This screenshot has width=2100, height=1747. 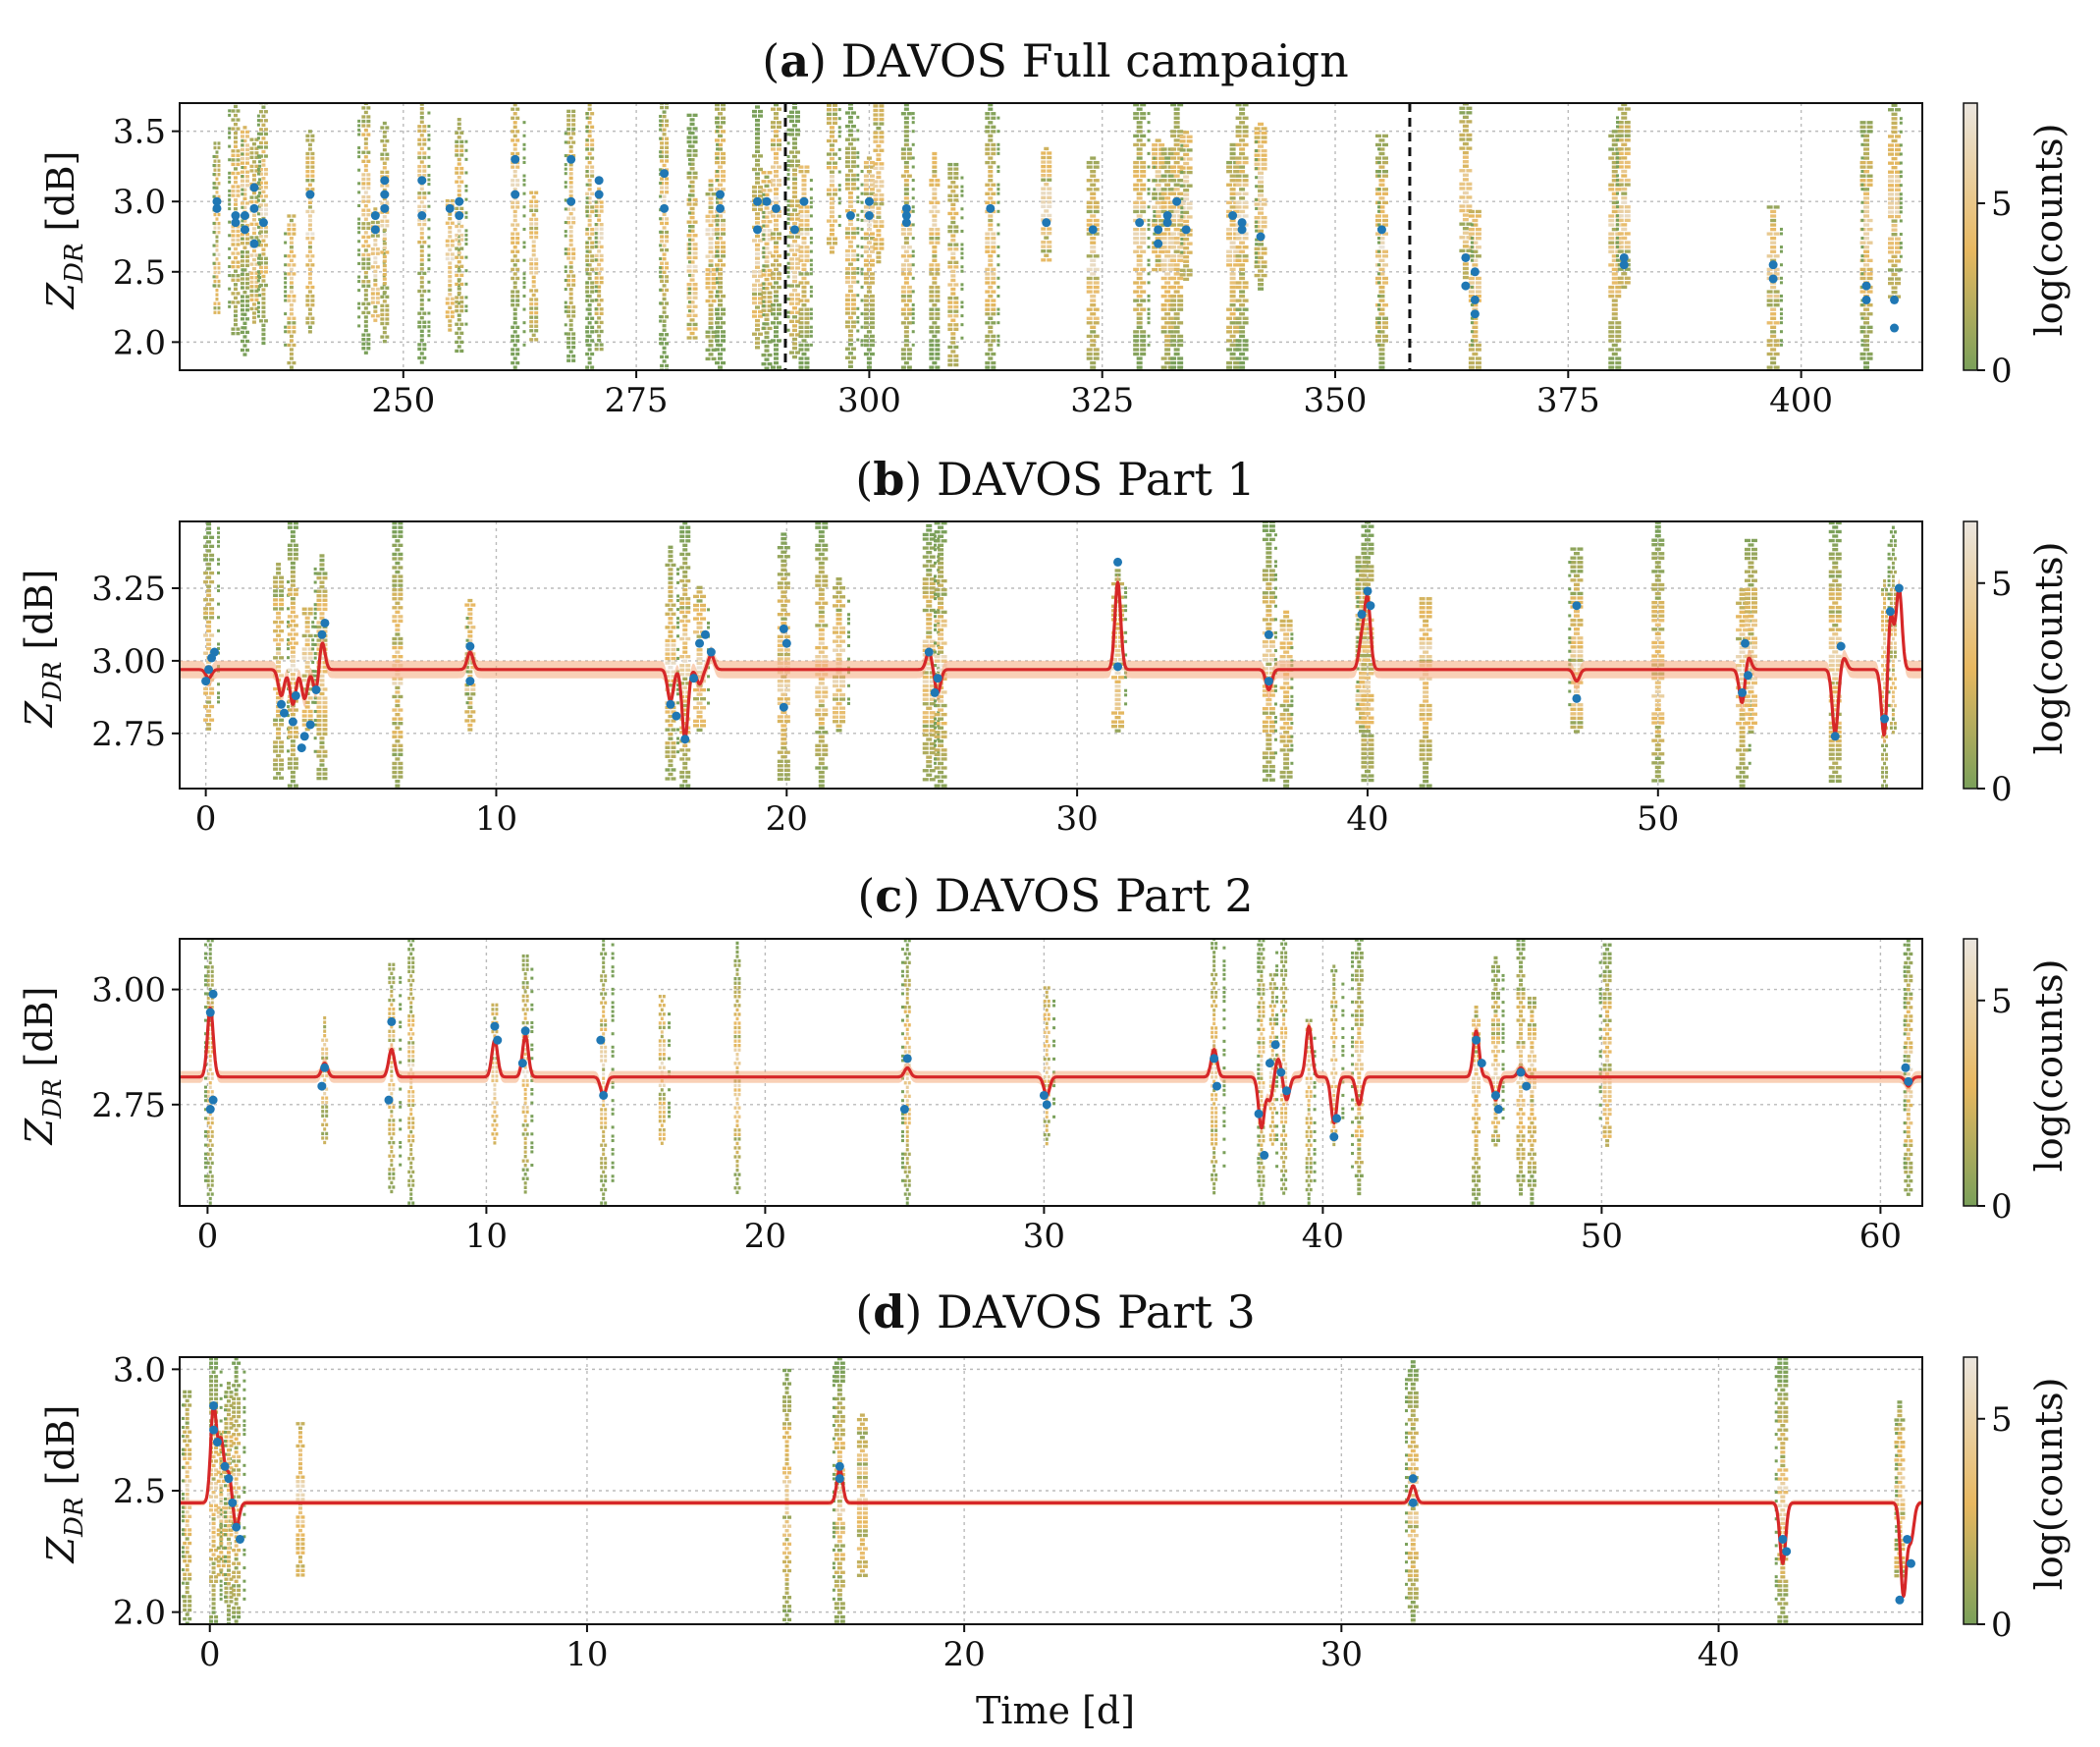 I want to click on histogram-column, so click(x=867, y=262).